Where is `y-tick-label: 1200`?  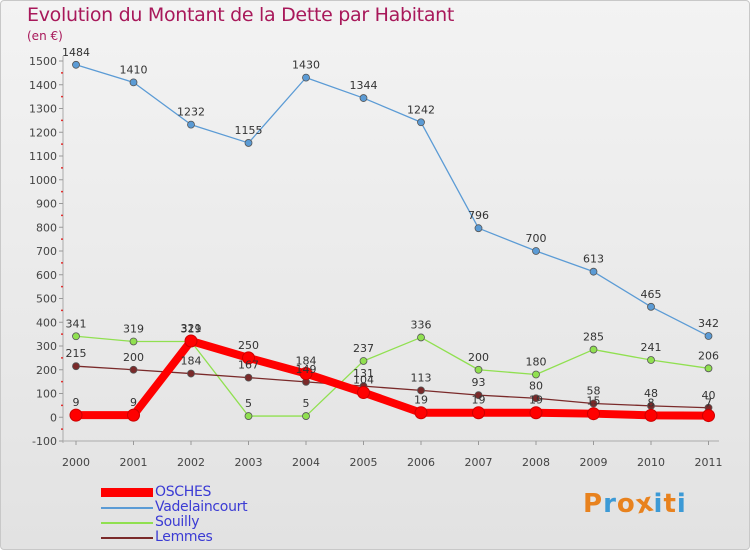 y-tick-label: 1200 is located at coordinates (43, 132).